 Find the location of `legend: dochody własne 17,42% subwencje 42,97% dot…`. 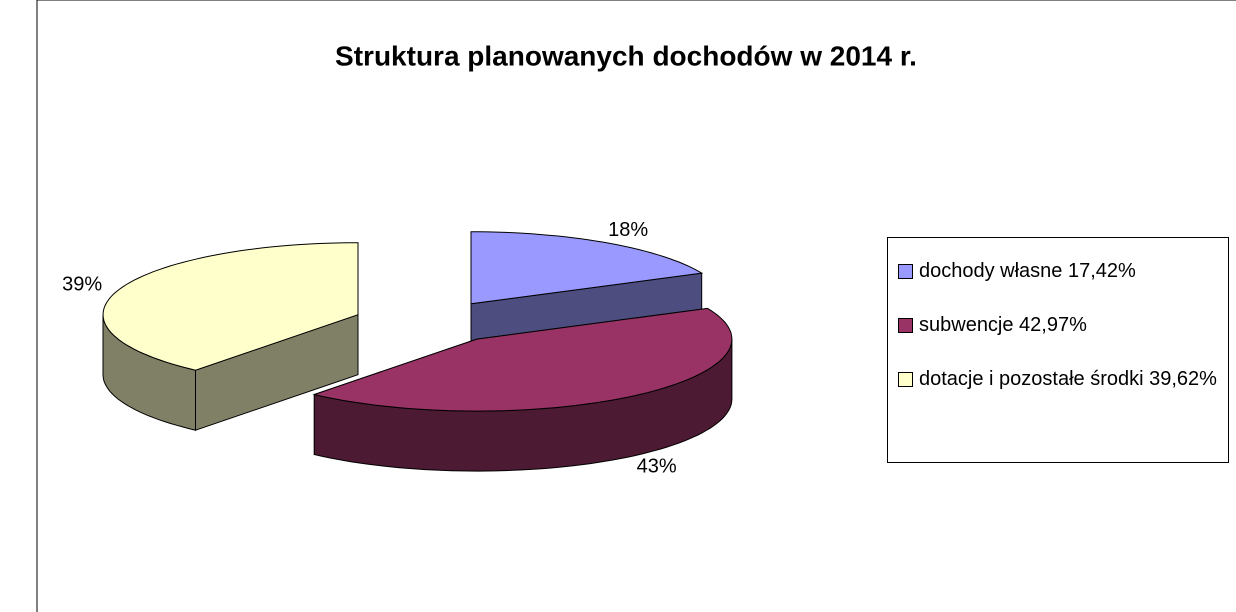

legend: dochody własne 17,42% subwencje 42,97% dot… is located at coordinates (1058, 350).